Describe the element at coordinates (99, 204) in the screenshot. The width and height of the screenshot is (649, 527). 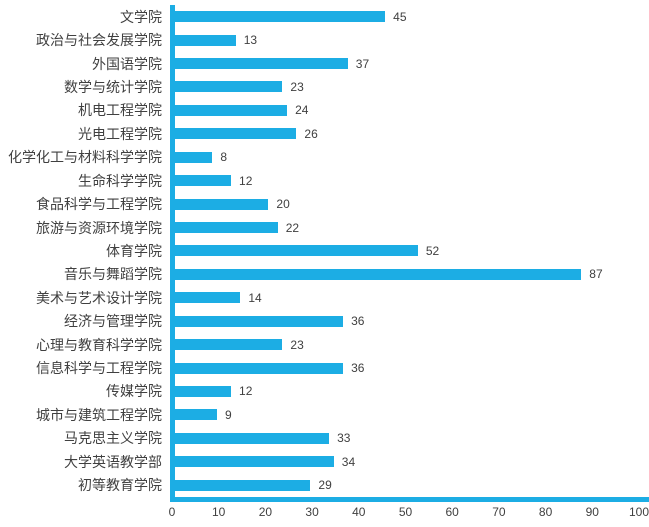
I see `category-label: 食品科学与工程学院` at that location.